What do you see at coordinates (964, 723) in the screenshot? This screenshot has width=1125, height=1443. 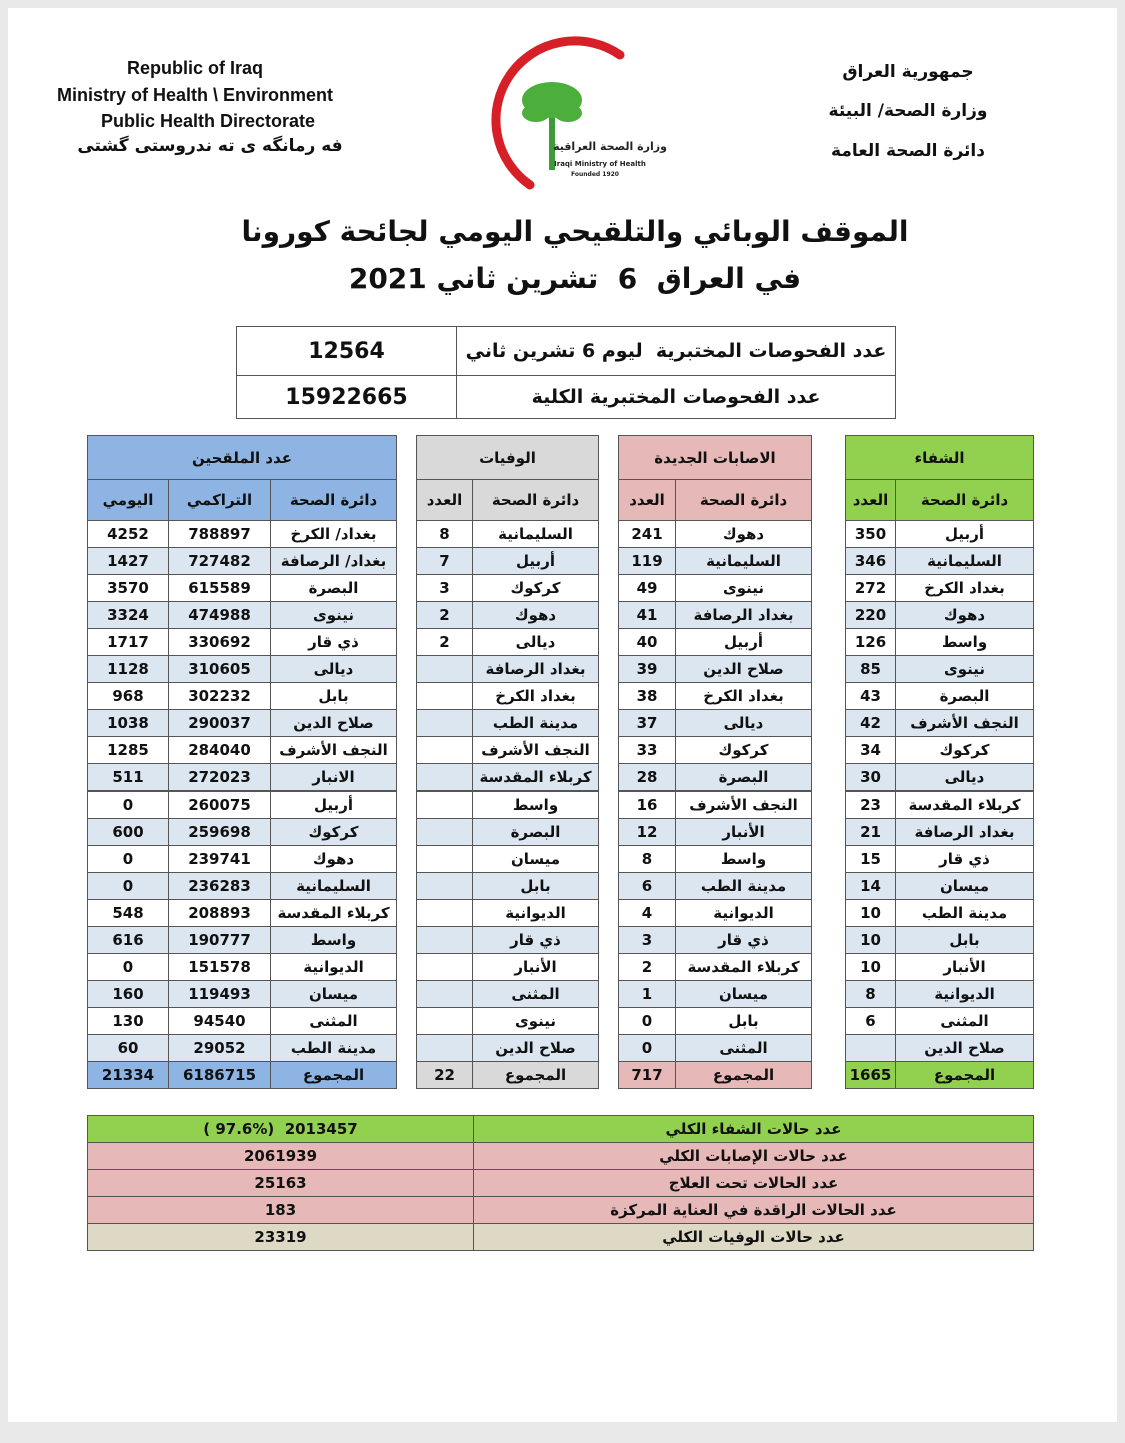 I see `recovered-cell: النجف الأشرف` at bounding box center [964, 723].